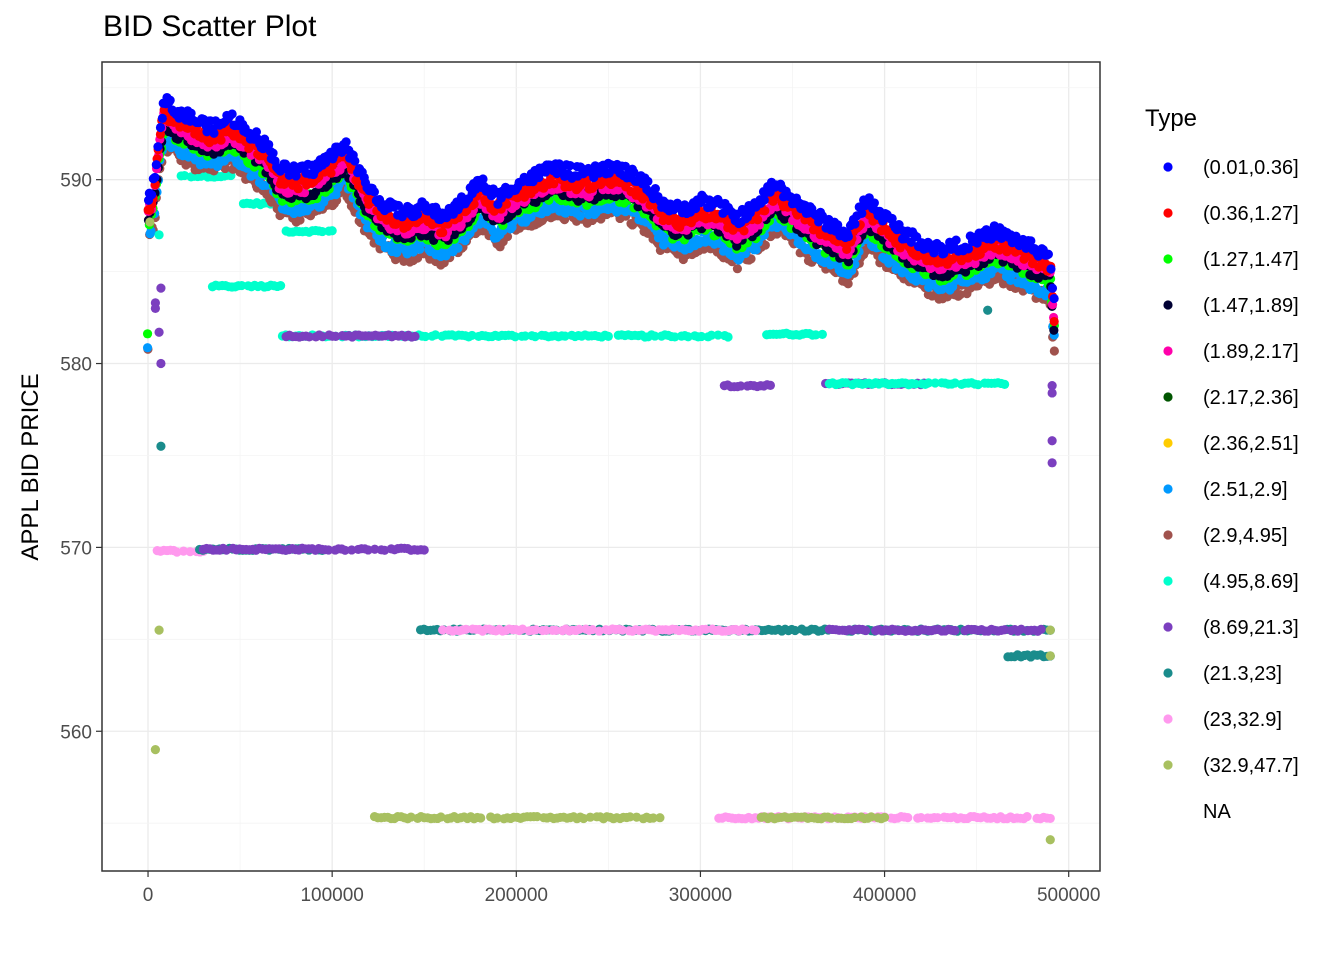 This screenshot has height=960, width=1344. What do you see at coordinates (1245, 490) in the screenshot?
I see `legend-label: (2.51,2.9]` at bounding box center [1245, 490].